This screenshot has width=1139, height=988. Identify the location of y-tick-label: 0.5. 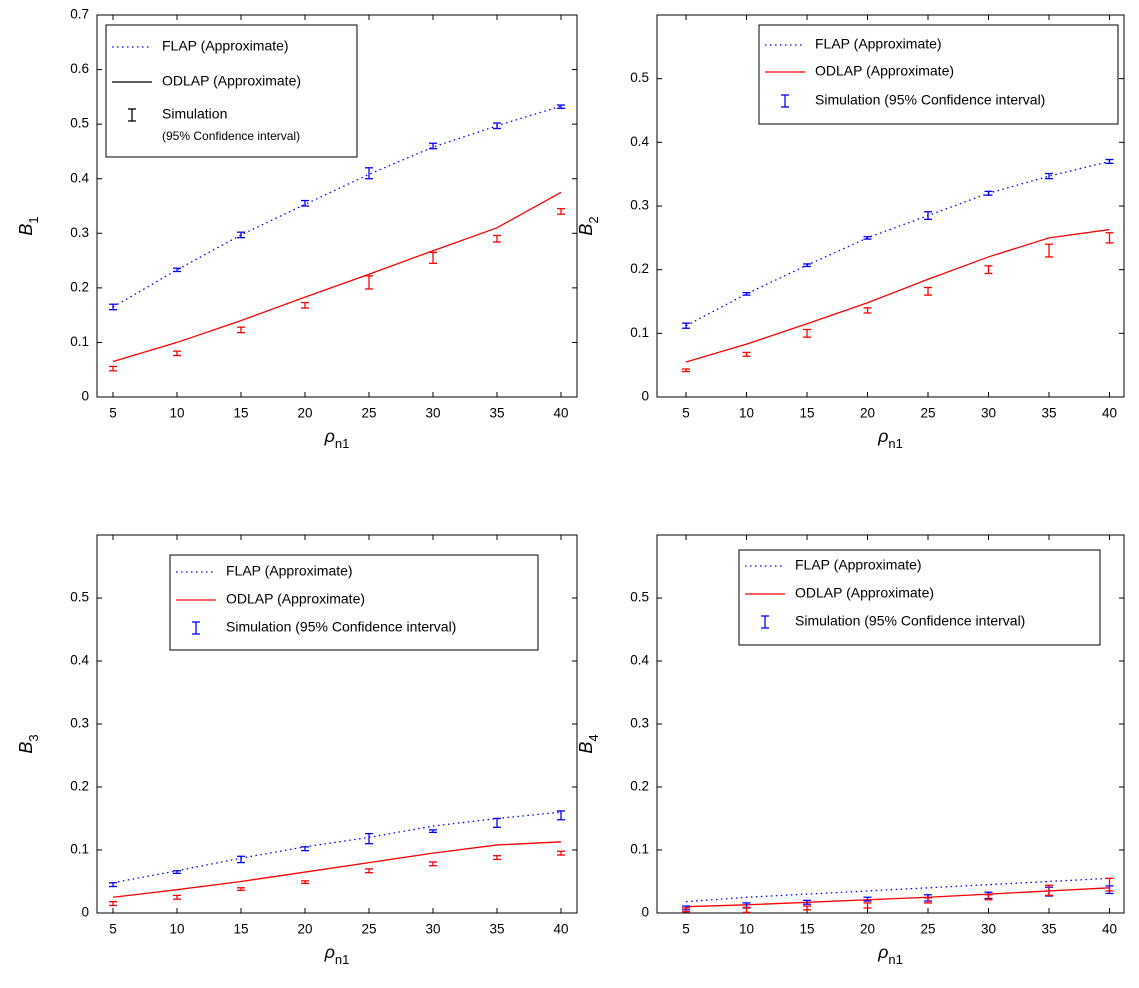
(639, 77).